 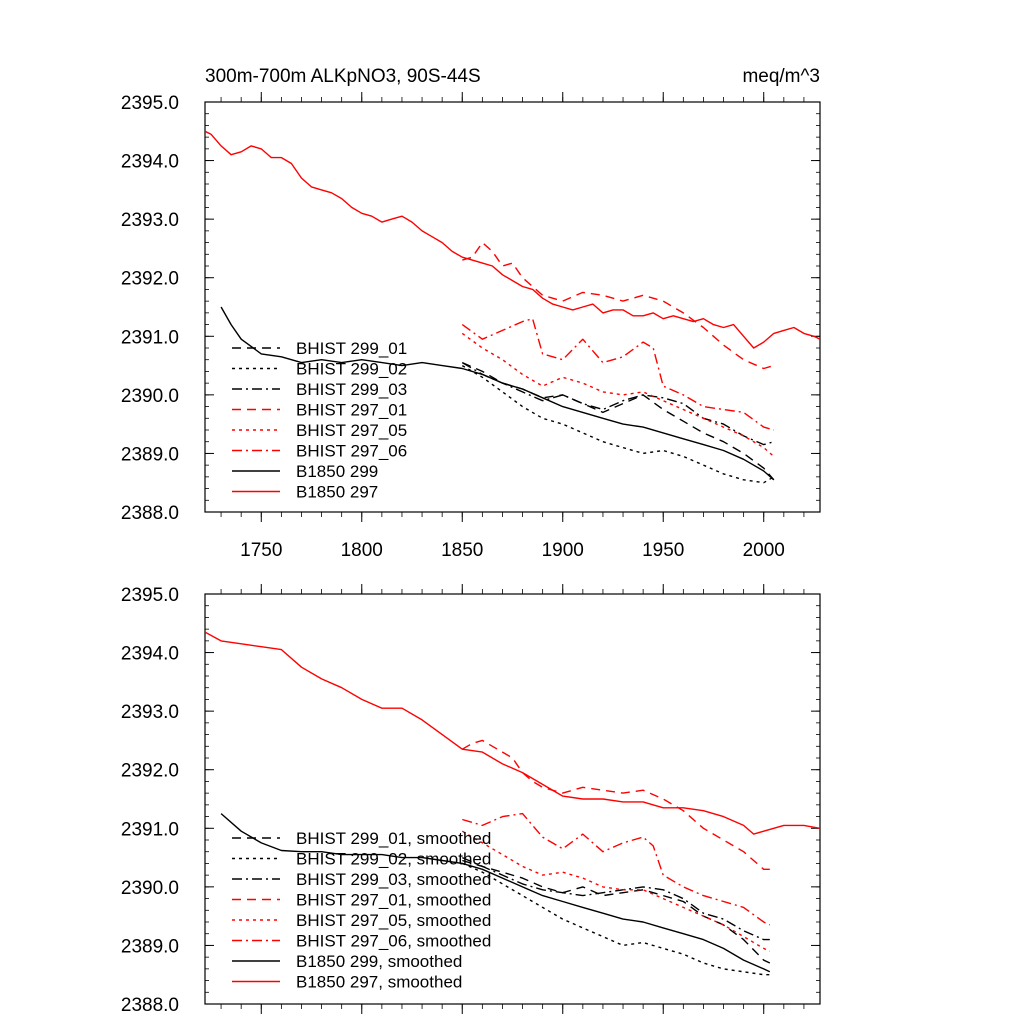 I want to click on legend-label: BHIST 299_03, smoothed, so click(x=393, y=879).